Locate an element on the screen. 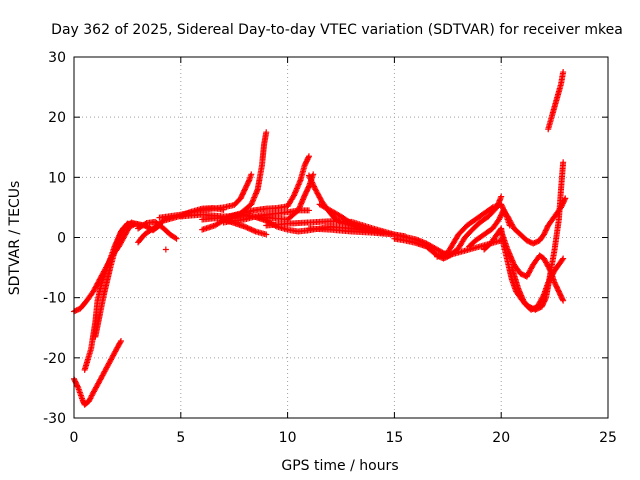  series-track-b is located at coordinates (97, 372).